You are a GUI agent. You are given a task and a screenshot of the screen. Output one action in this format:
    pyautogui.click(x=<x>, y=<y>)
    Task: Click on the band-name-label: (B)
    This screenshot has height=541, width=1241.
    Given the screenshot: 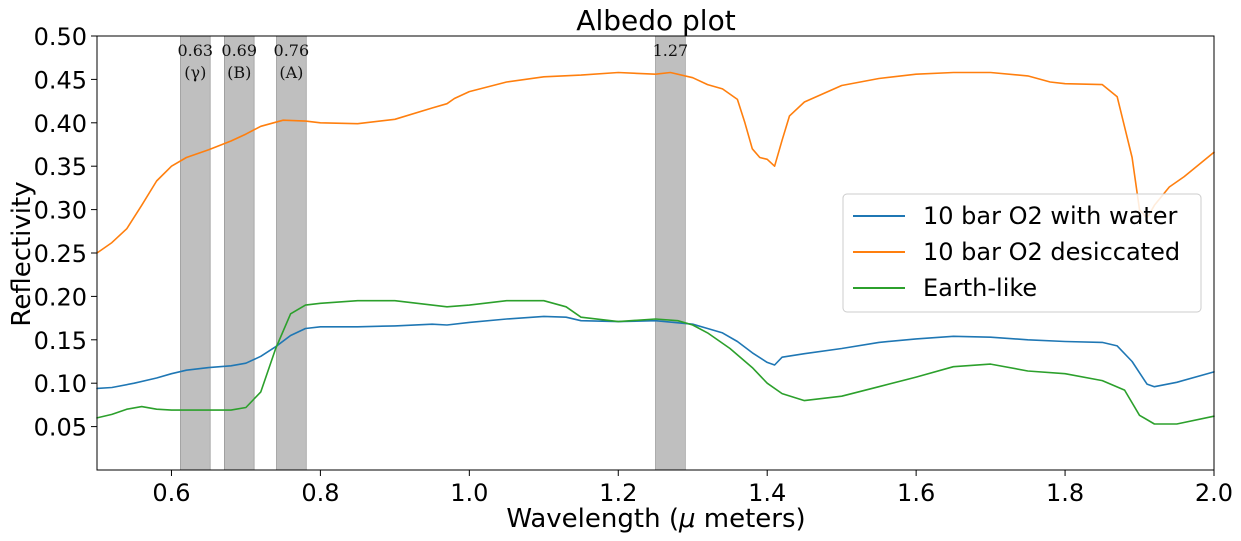 What is the action you would take?
    pyautogui.click(x=239, y=72)
    